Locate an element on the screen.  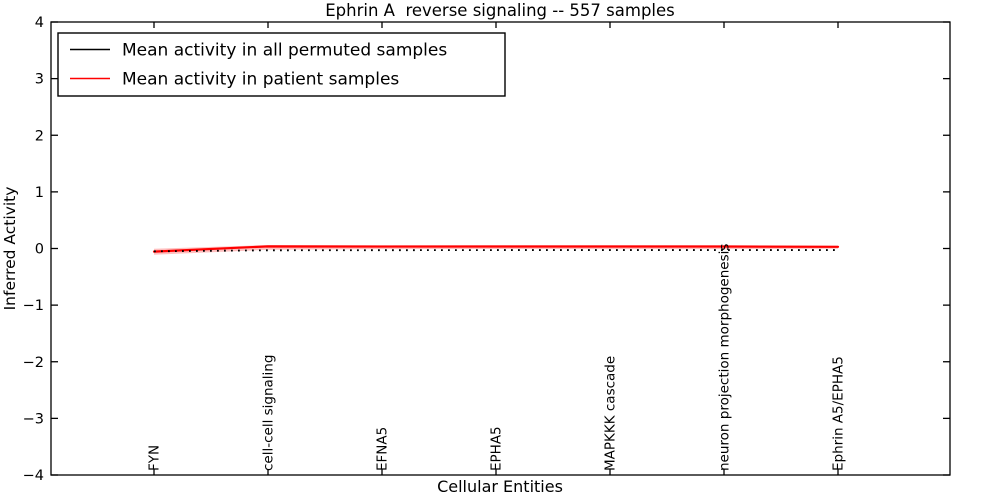
y-axis-label: Inferred Activity is located at coordinates (10, 249).